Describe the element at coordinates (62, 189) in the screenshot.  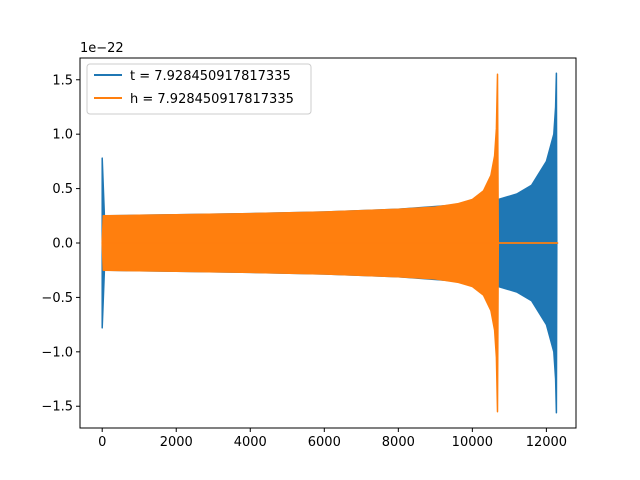
I see `y-tick-label: 0.5` at that location.